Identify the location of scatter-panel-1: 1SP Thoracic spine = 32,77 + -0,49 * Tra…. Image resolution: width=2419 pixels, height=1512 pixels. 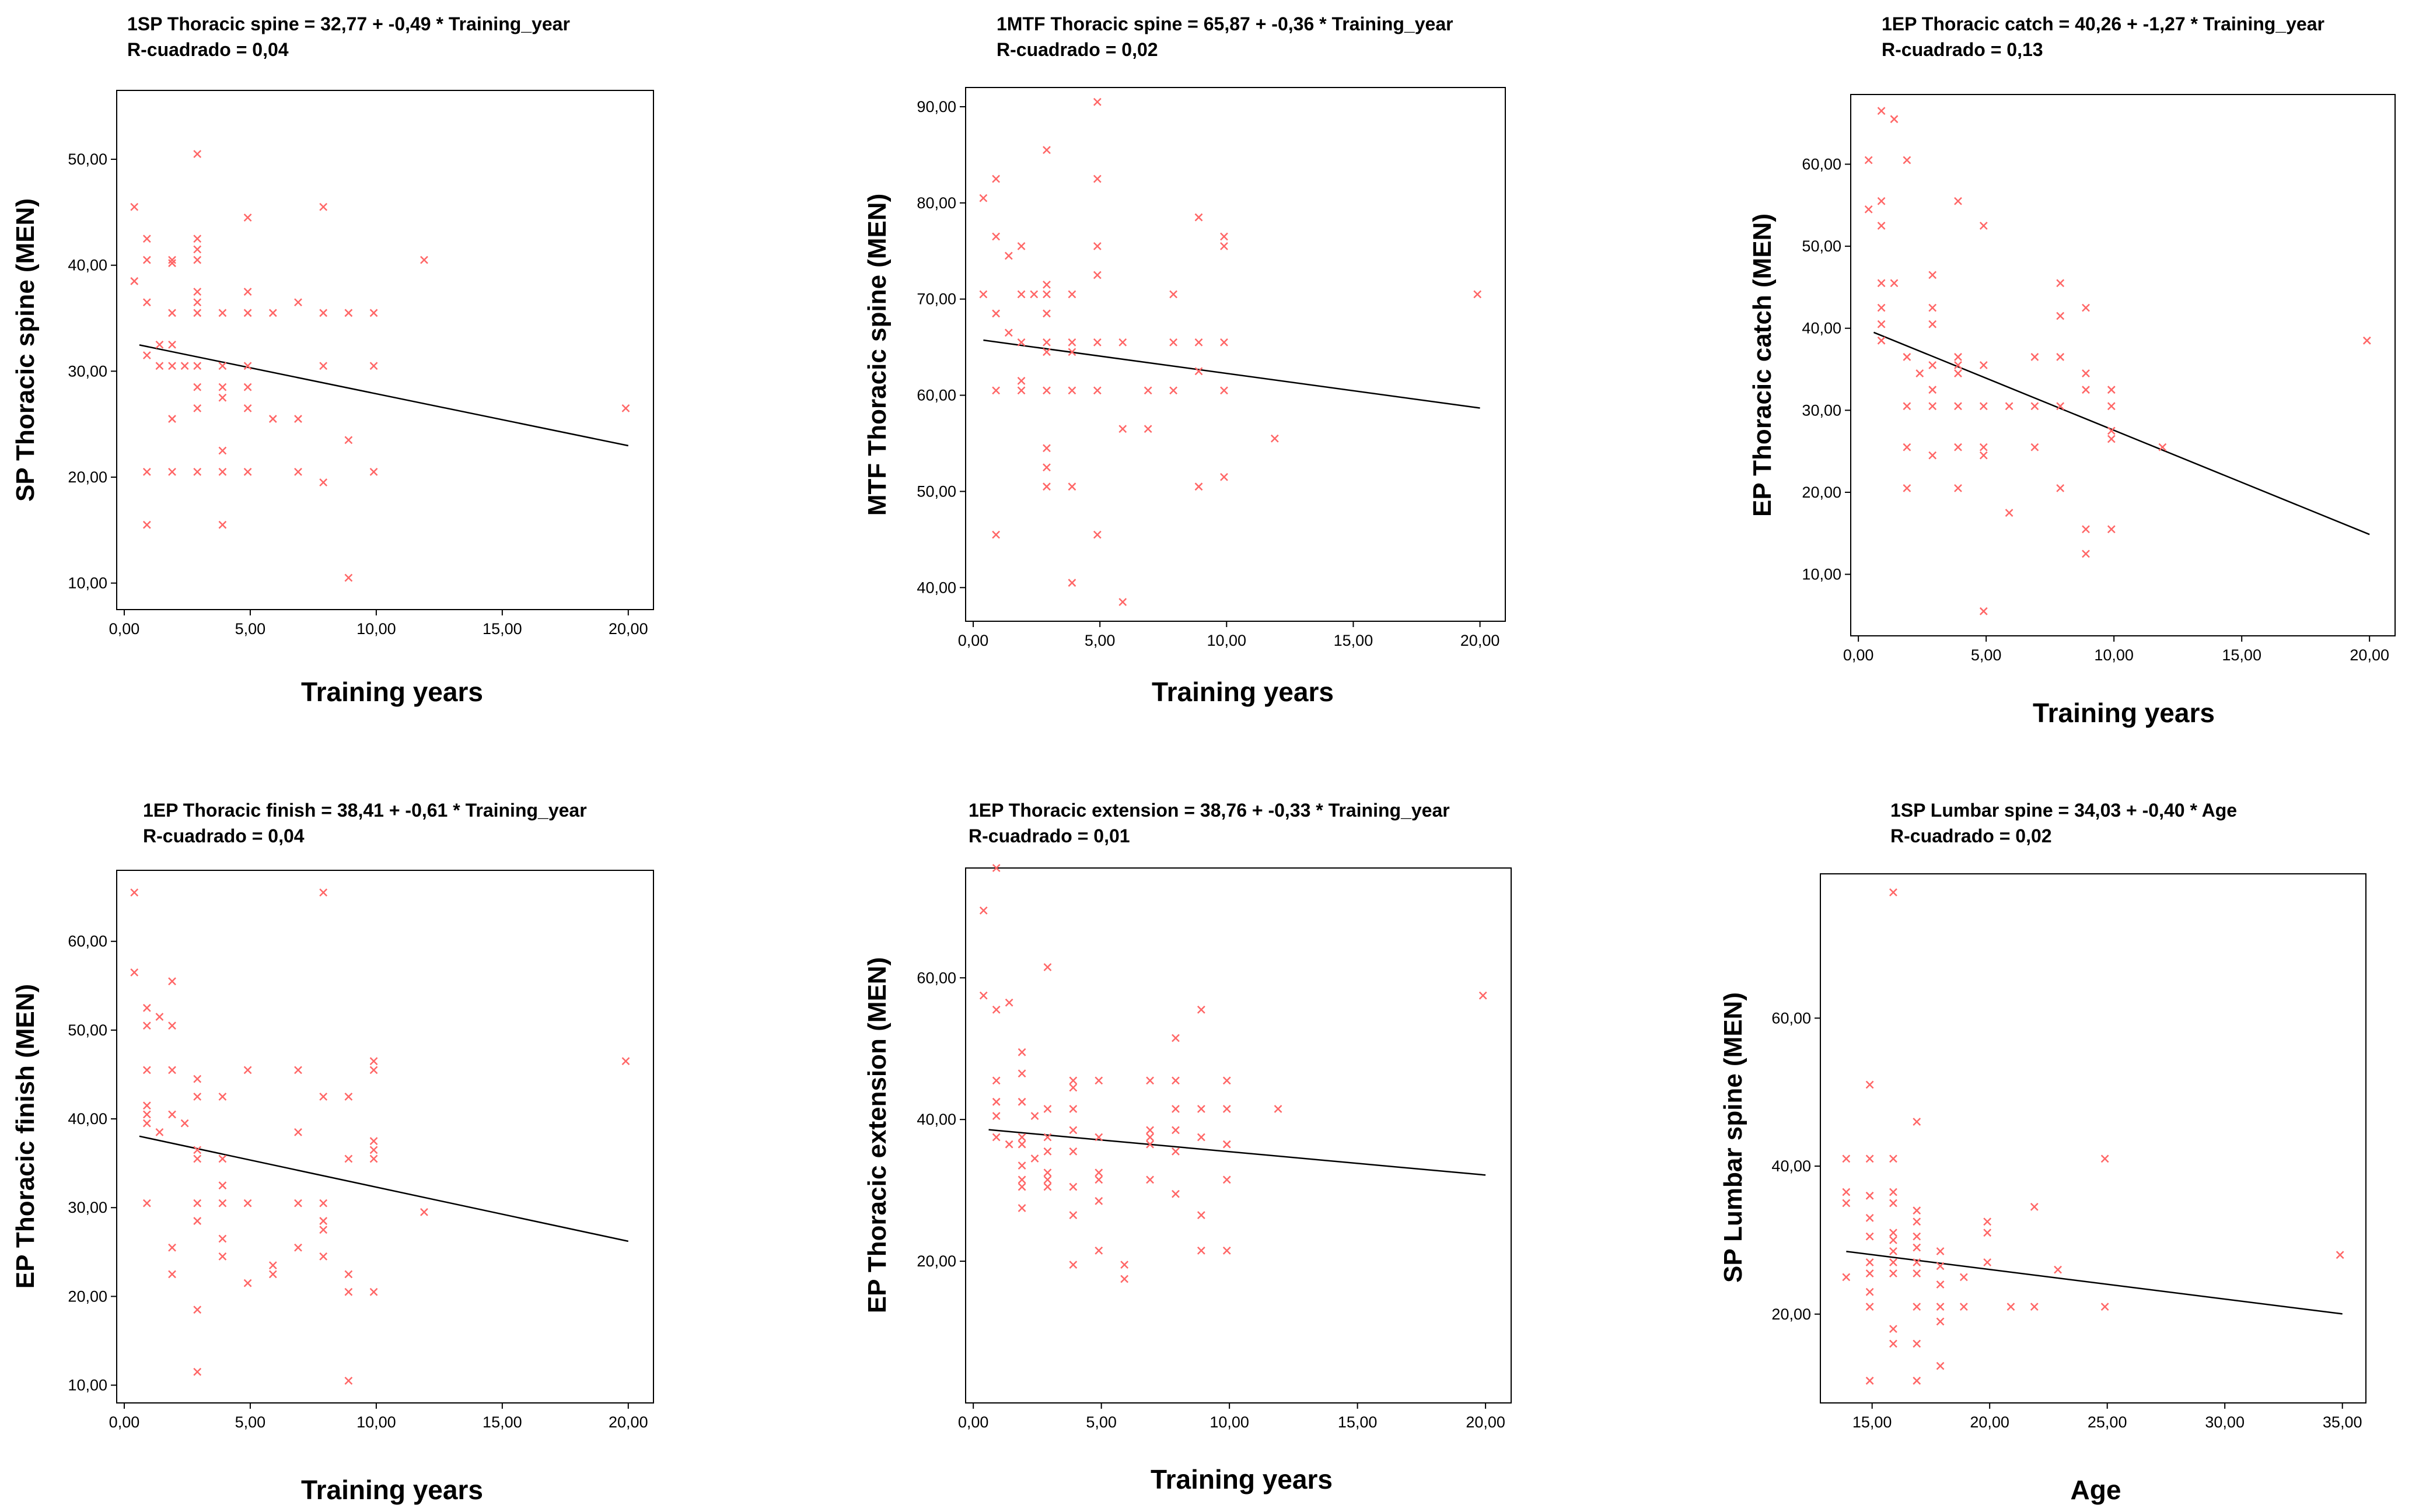
(332, 360).